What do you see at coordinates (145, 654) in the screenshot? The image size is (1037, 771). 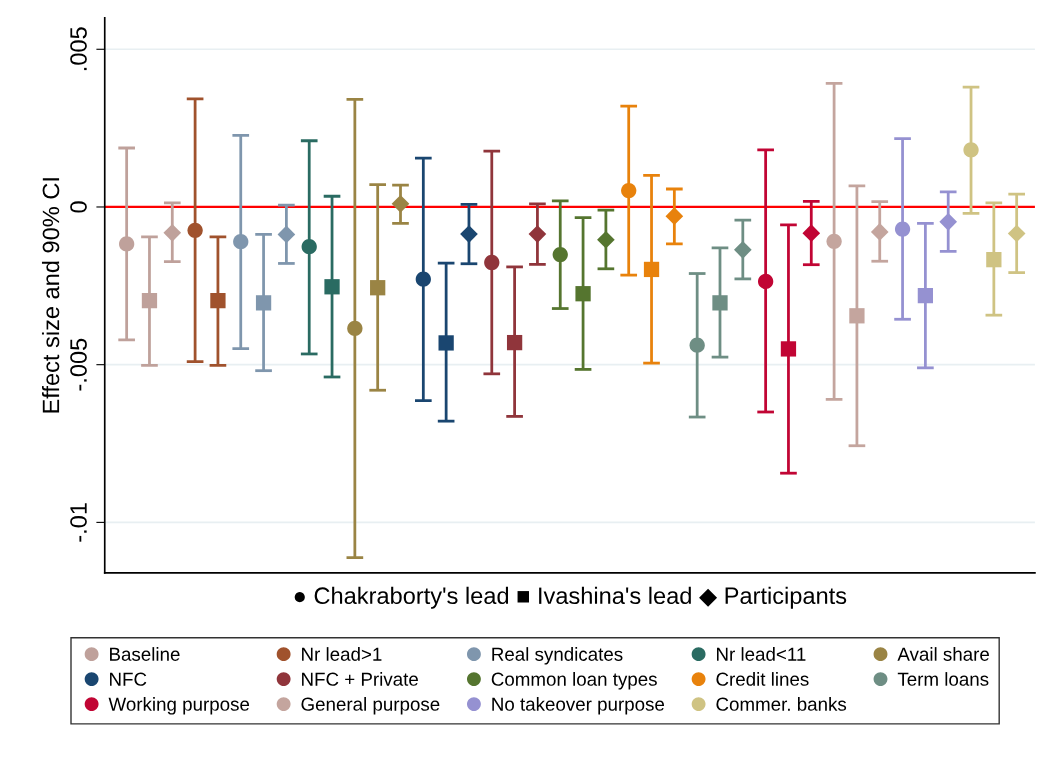 I see `legend-label: Baseline` at bounding box center [145, 654].